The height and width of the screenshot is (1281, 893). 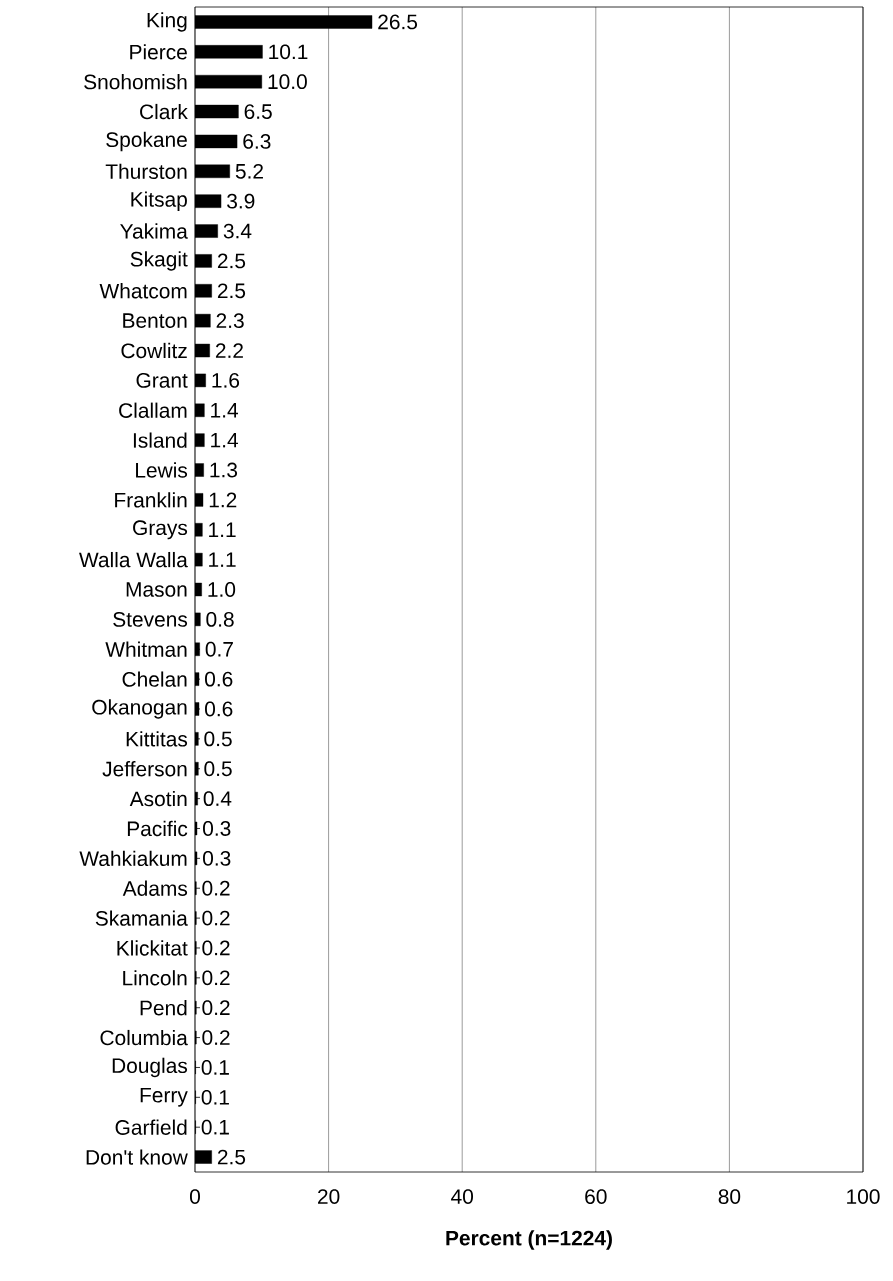 I want to click on data-label: 2.3, so click(x=230, y=321).